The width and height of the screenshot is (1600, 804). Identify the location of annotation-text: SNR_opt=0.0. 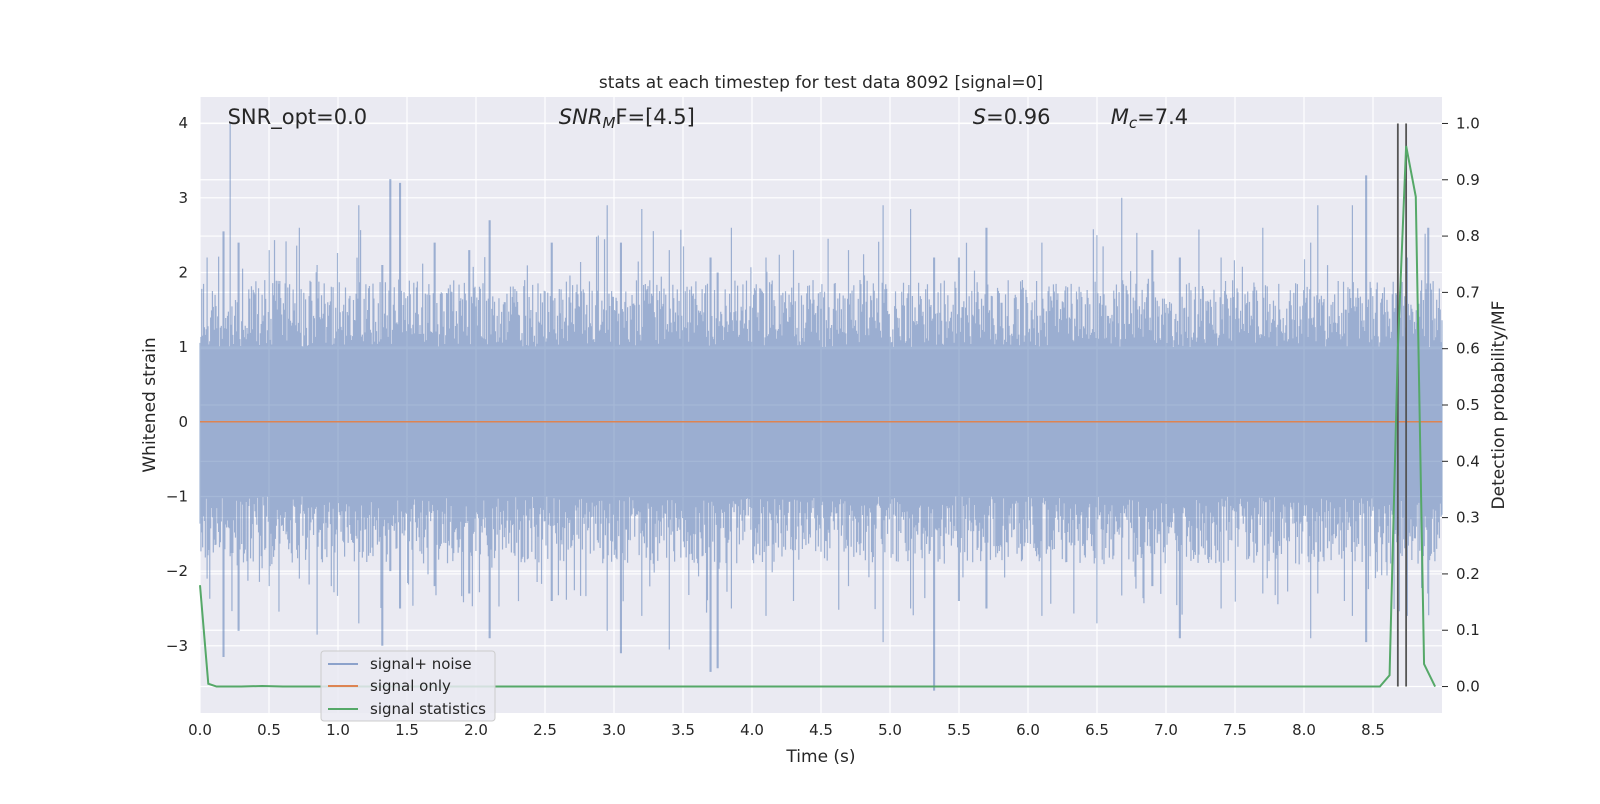
(298, 117).